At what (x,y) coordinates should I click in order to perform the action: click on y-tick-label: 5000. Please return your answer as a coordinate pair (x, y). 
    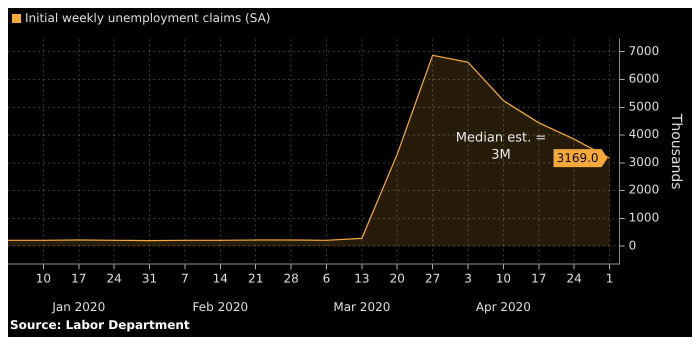
    Looking at the image, I should click on (644, 106).